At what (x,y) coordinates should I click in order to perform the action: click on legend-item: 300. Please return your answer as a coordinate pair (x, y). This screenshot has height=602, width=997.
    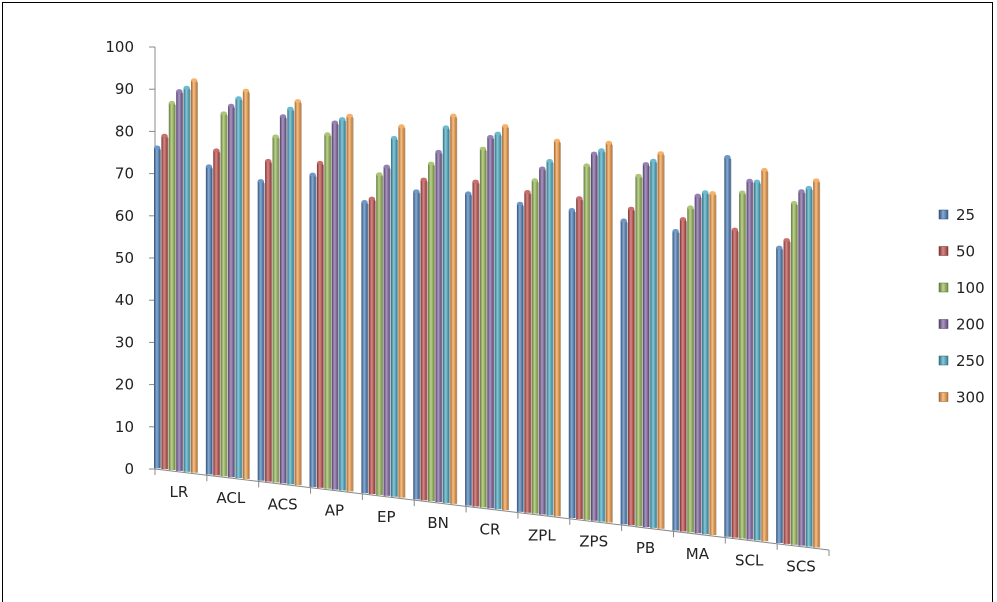
    Looking at the image, I should click on (961, 398).